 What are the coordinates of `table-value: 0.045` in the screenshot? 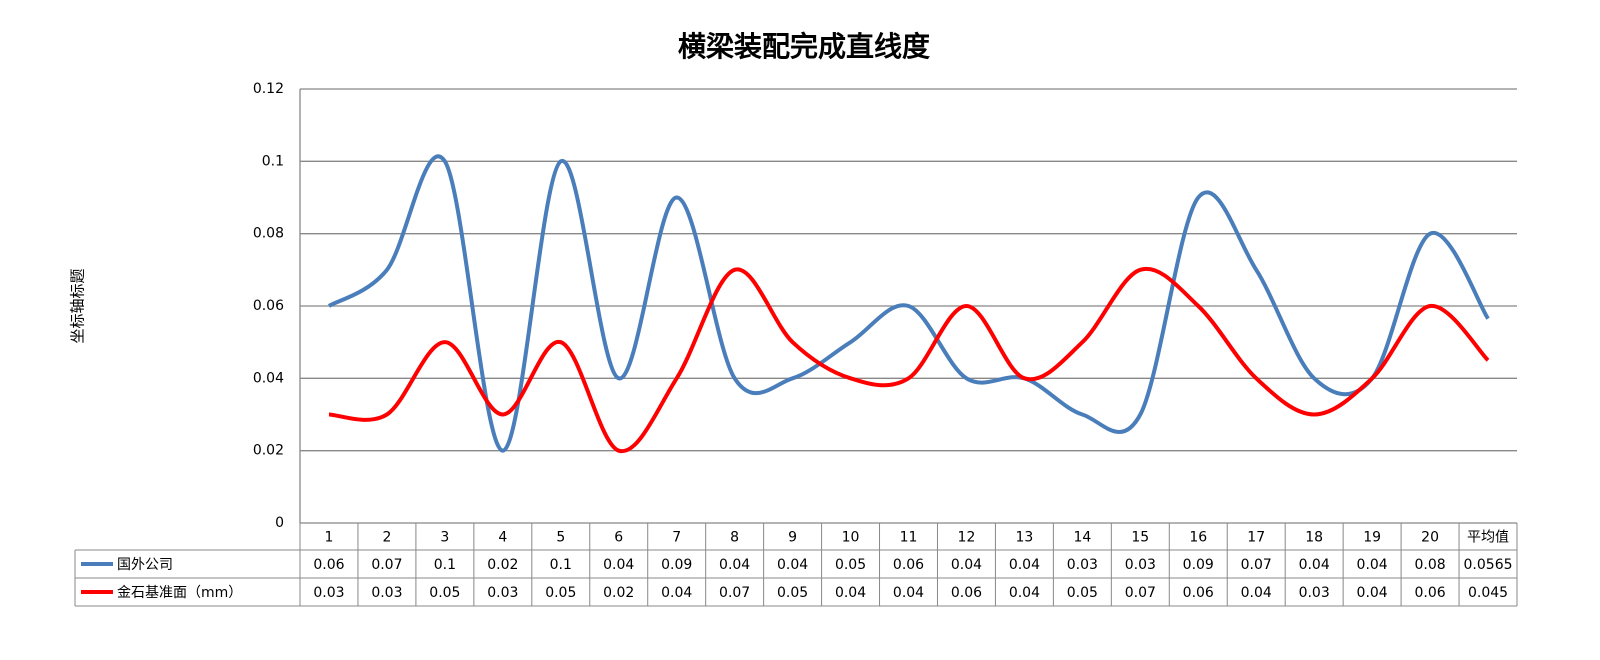 It's located at (1488, 593).